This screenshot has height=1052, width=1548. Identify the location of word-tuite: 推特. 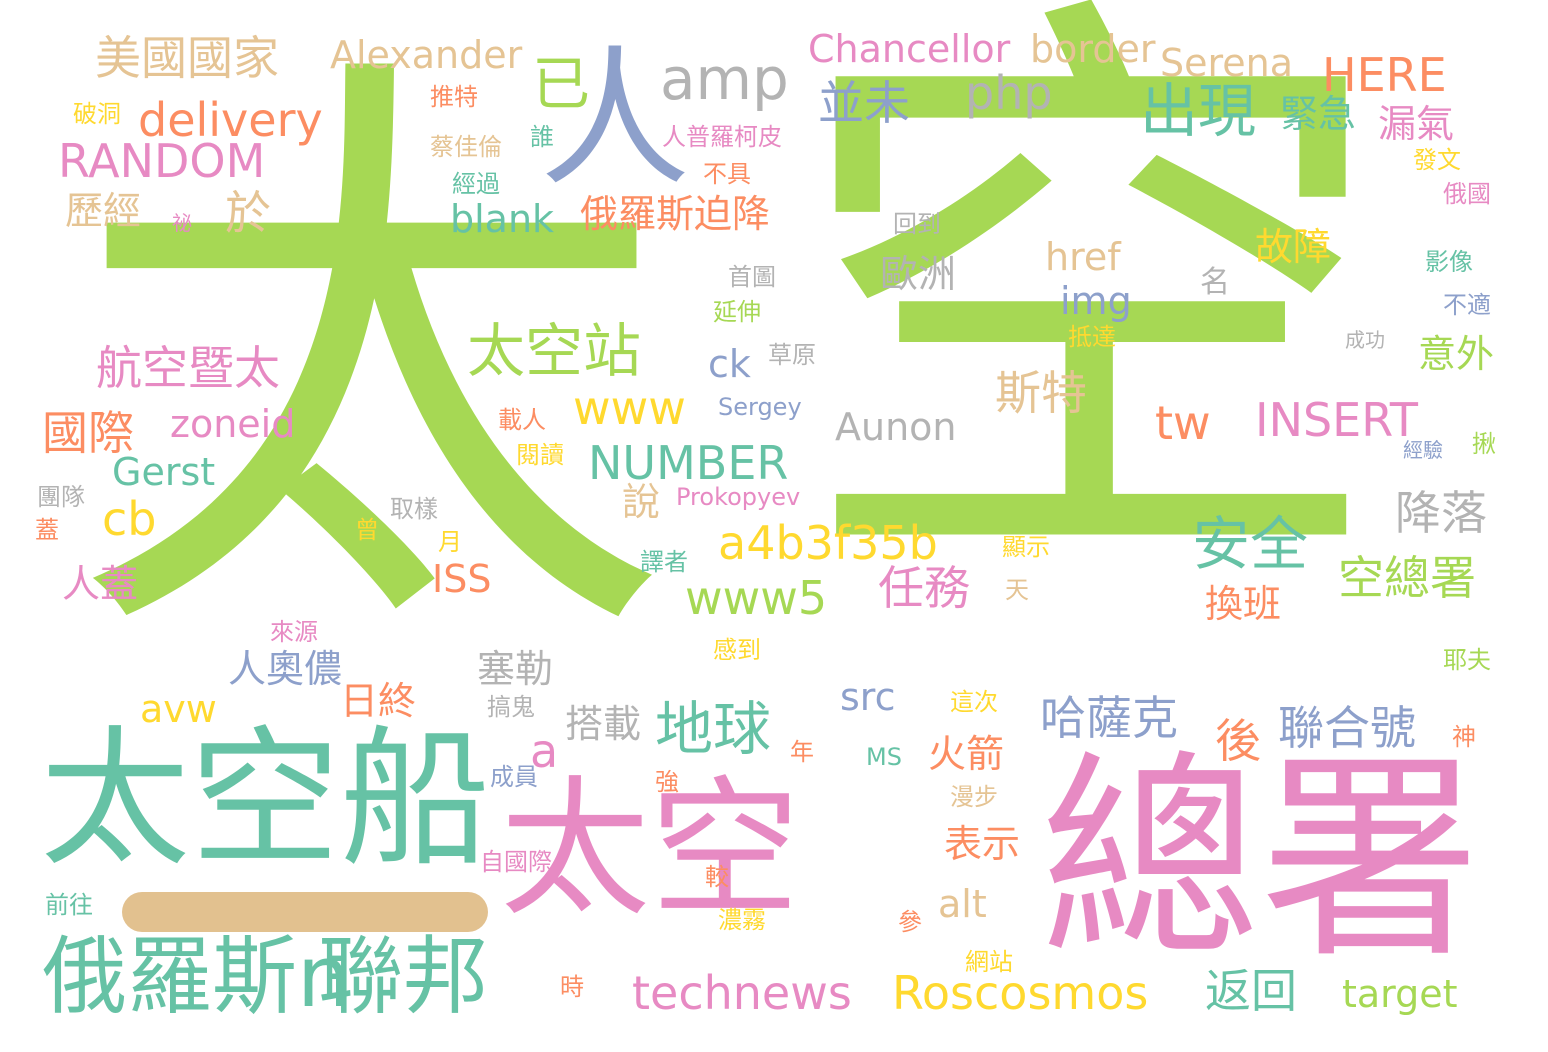
(454, 97).